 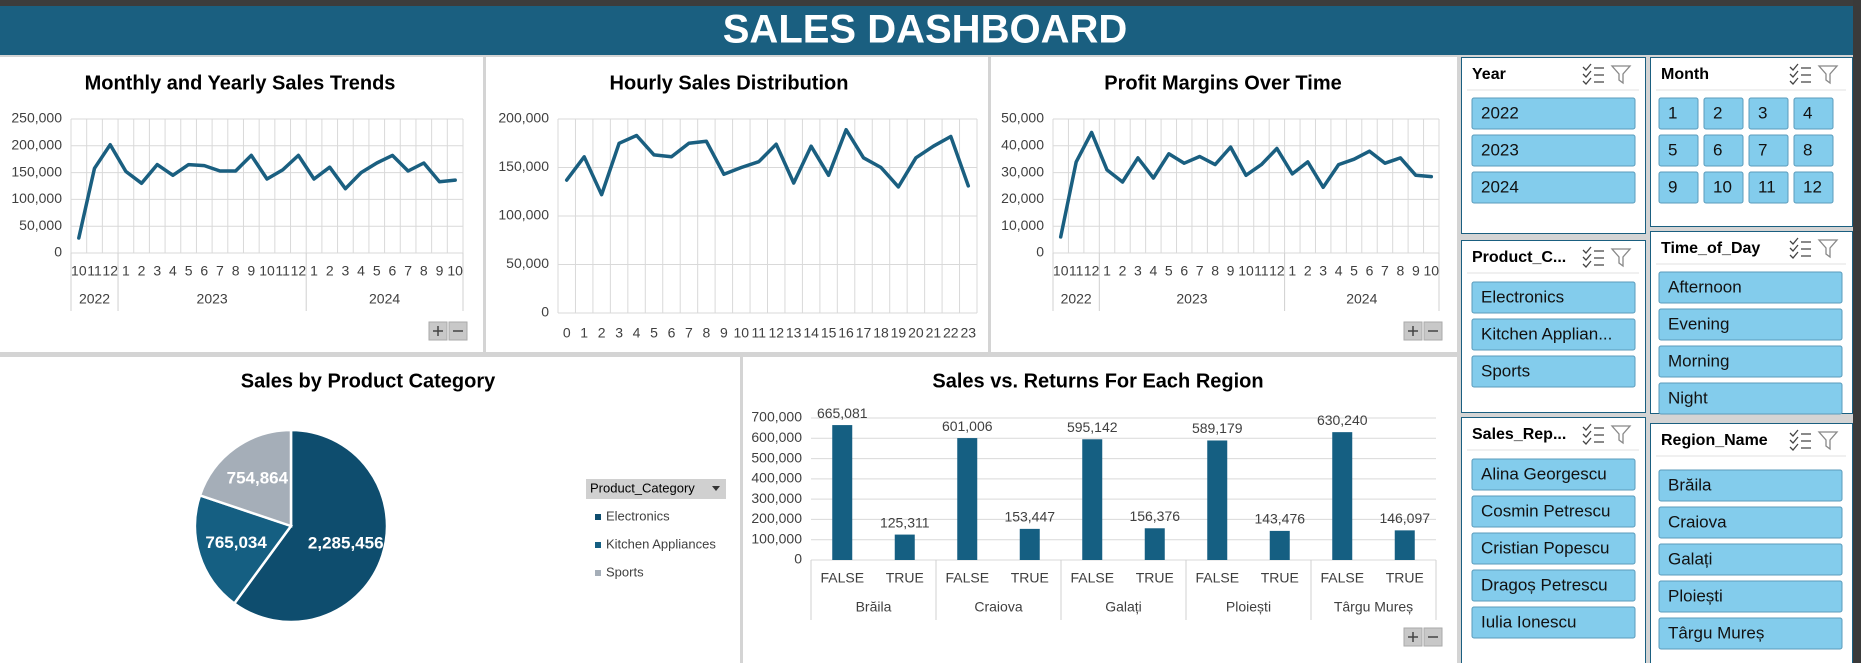 What do you see at coordinates (1762, 149) in the screenshot?
I see `slicer-item-label: 7` at bounding box center [1762, 149].